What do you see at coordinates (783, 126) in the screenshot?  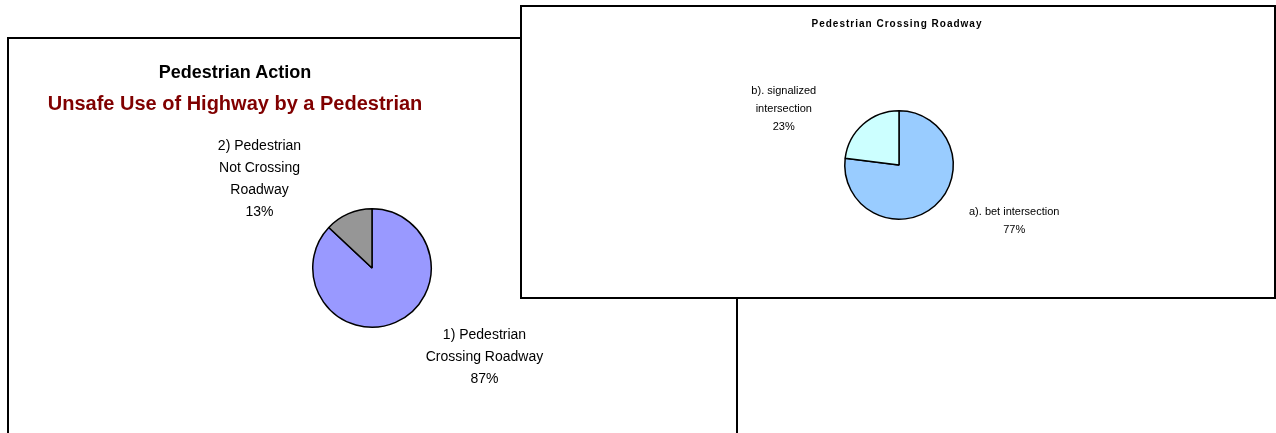 I see `data-label: 23%` at bounding box center [783, 126].